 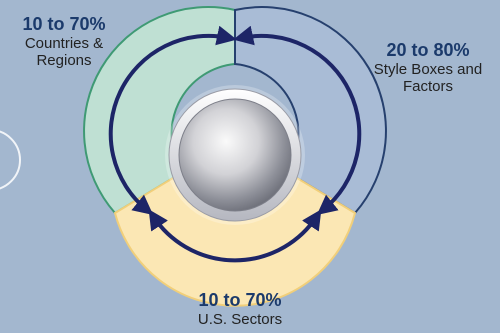 What do you see at coordinates (235, 155) in the screenshot?
I see `silver-disc-icon` at bounding box center [235, 155].